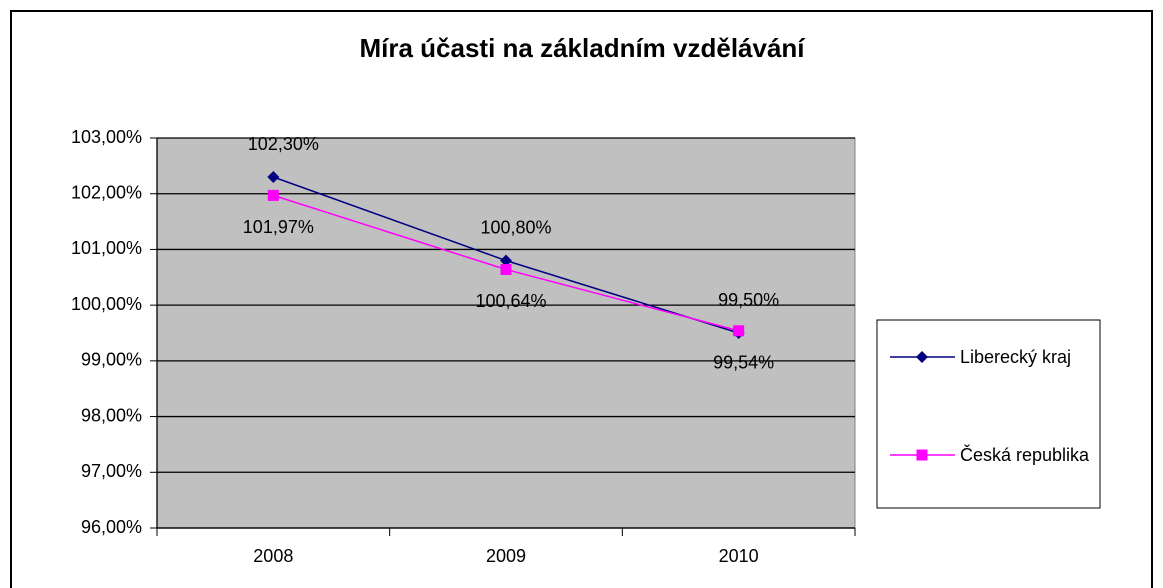 The width and height of the screenshot is (1163, 588). Describe the element at coordinates (111, 360) in the screenshot. I see `y-tick-label: 99,00%` at that location.